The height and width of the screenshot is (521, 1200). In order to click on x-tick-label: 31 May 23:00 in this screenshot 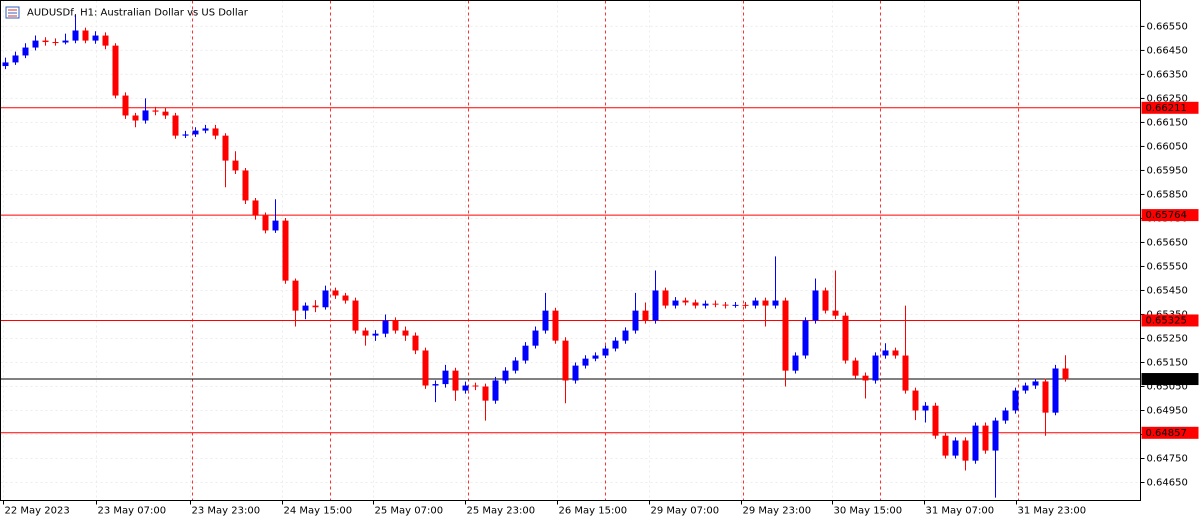, I will do `click(1052, 511)`.